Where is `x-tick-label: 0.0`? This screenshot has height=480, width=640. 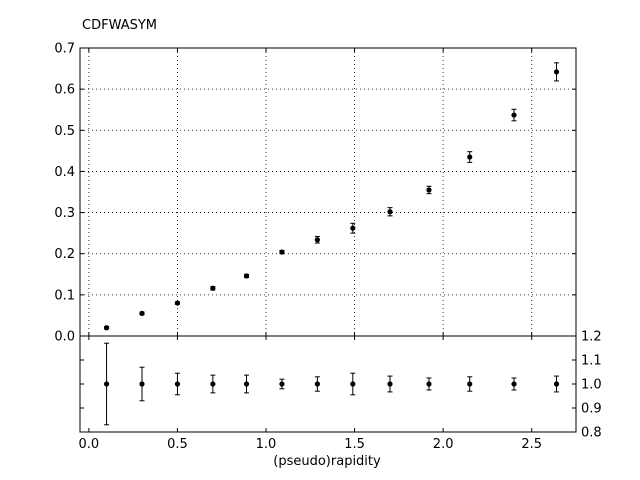
x-tick-label: 0.0 is located at coordinates (89, 444).